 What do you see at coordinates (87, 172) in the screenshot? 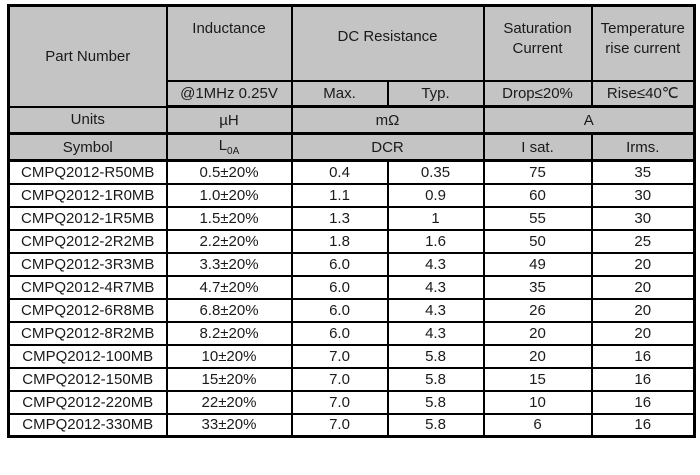
I see `cell-part-number: CMPQ2012-R50MB` at bounding box center [87, 172].